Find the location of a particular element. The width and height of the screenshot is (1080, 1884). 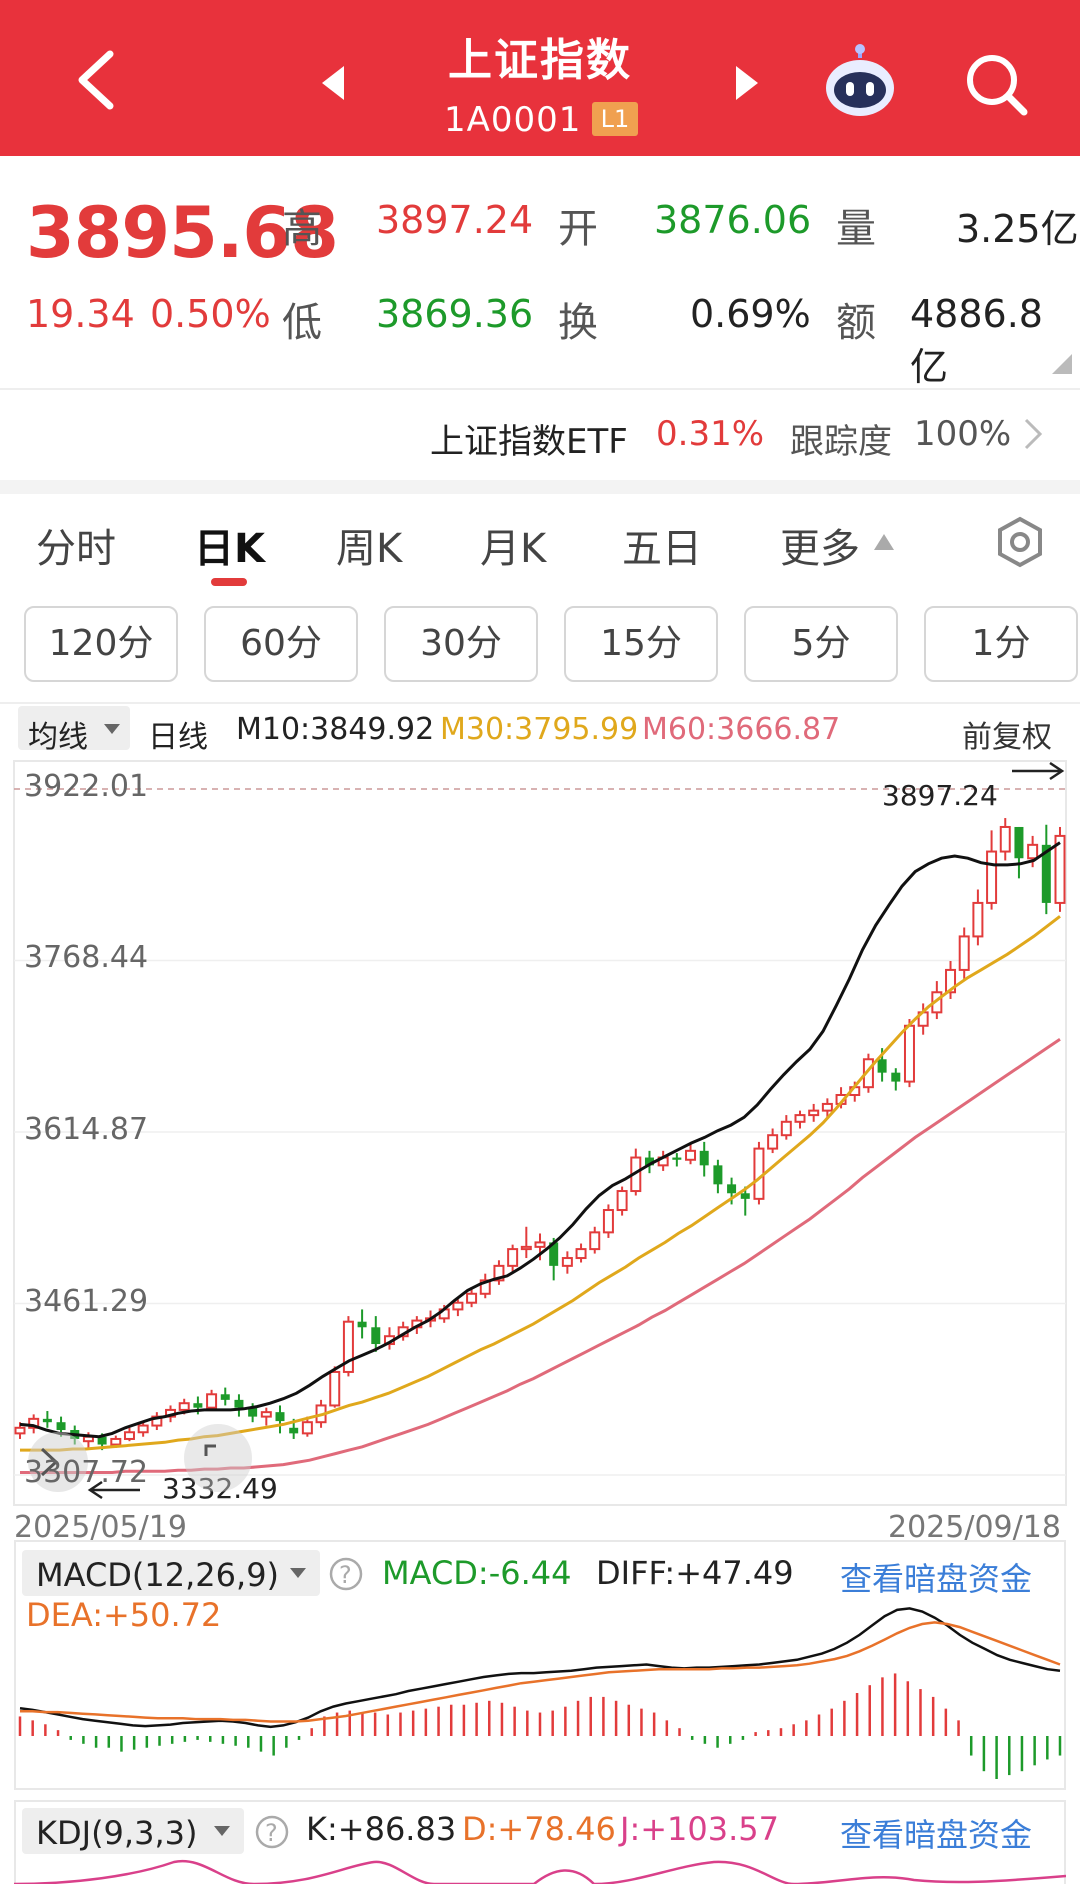

etf-name: 上证指数ETF is located at coordinates (529, 442).